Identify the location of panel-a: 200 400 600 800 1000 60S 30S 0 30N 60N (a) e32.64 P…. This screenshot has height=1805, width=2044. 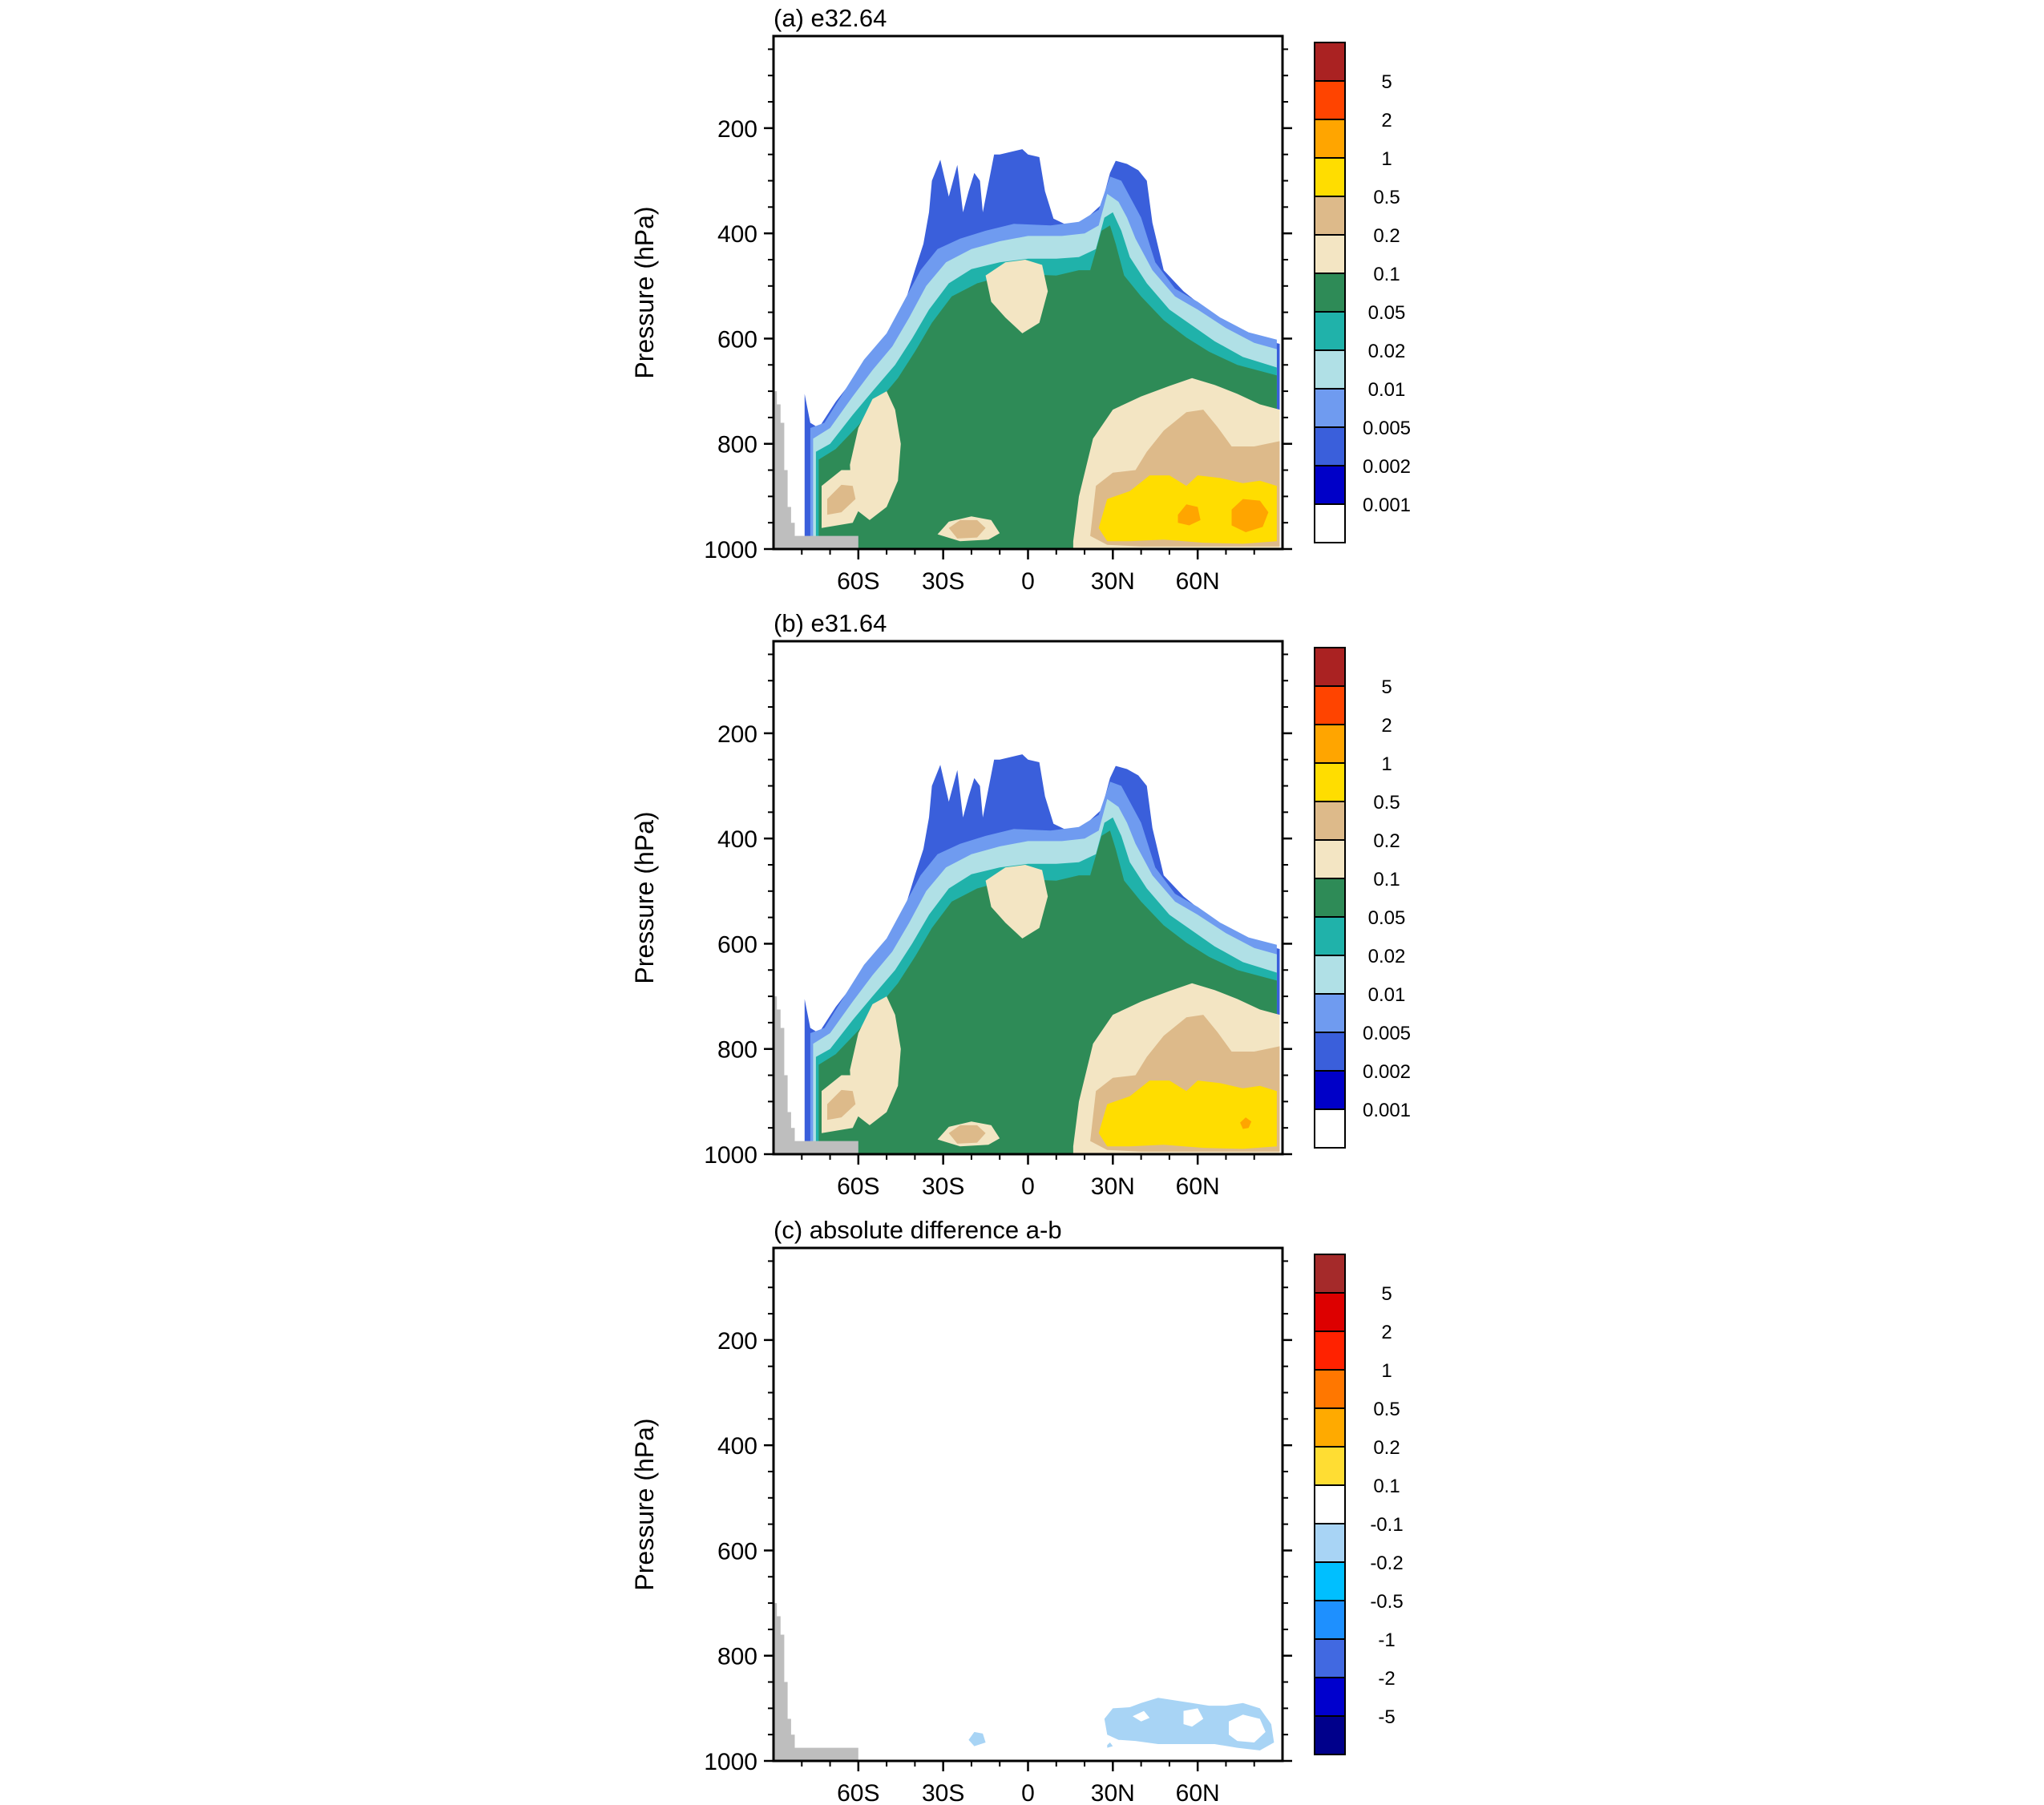
(1021, 299).